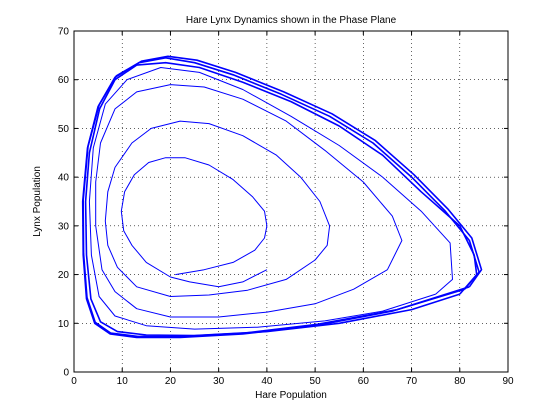 The width and height of the screenshot is (560, 419). Describe the element at coordinates (316, 381) in the screenshot. I see `x-tick-label: 50` at that location.